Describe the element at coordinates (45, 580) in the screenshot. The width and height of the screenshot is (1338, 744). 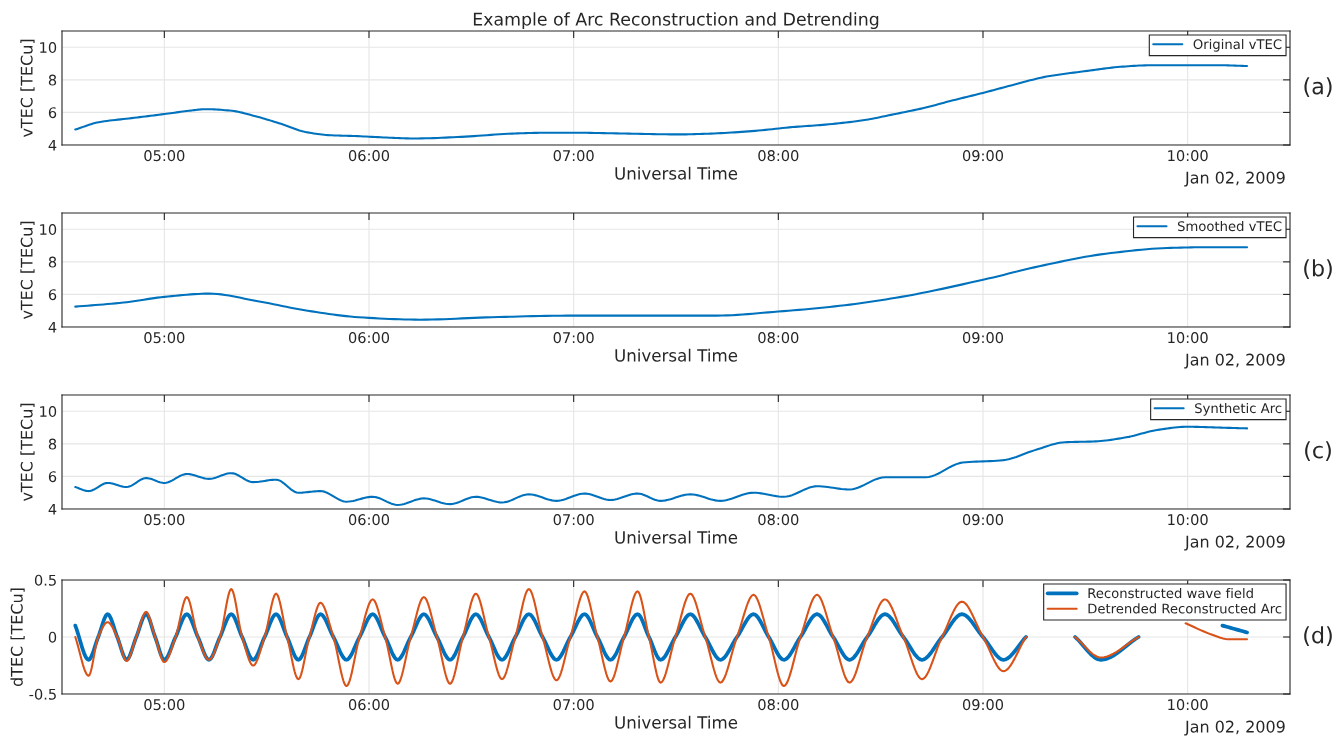
I see `y-tick-label: 0.5` at that location.